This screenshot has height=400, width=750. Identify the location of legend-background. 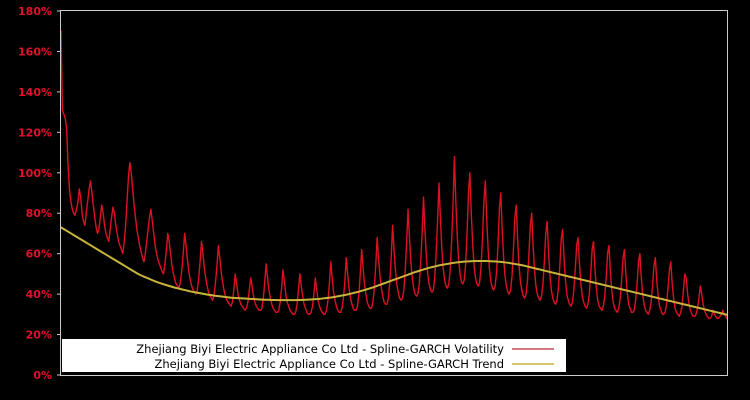
(314, 355).